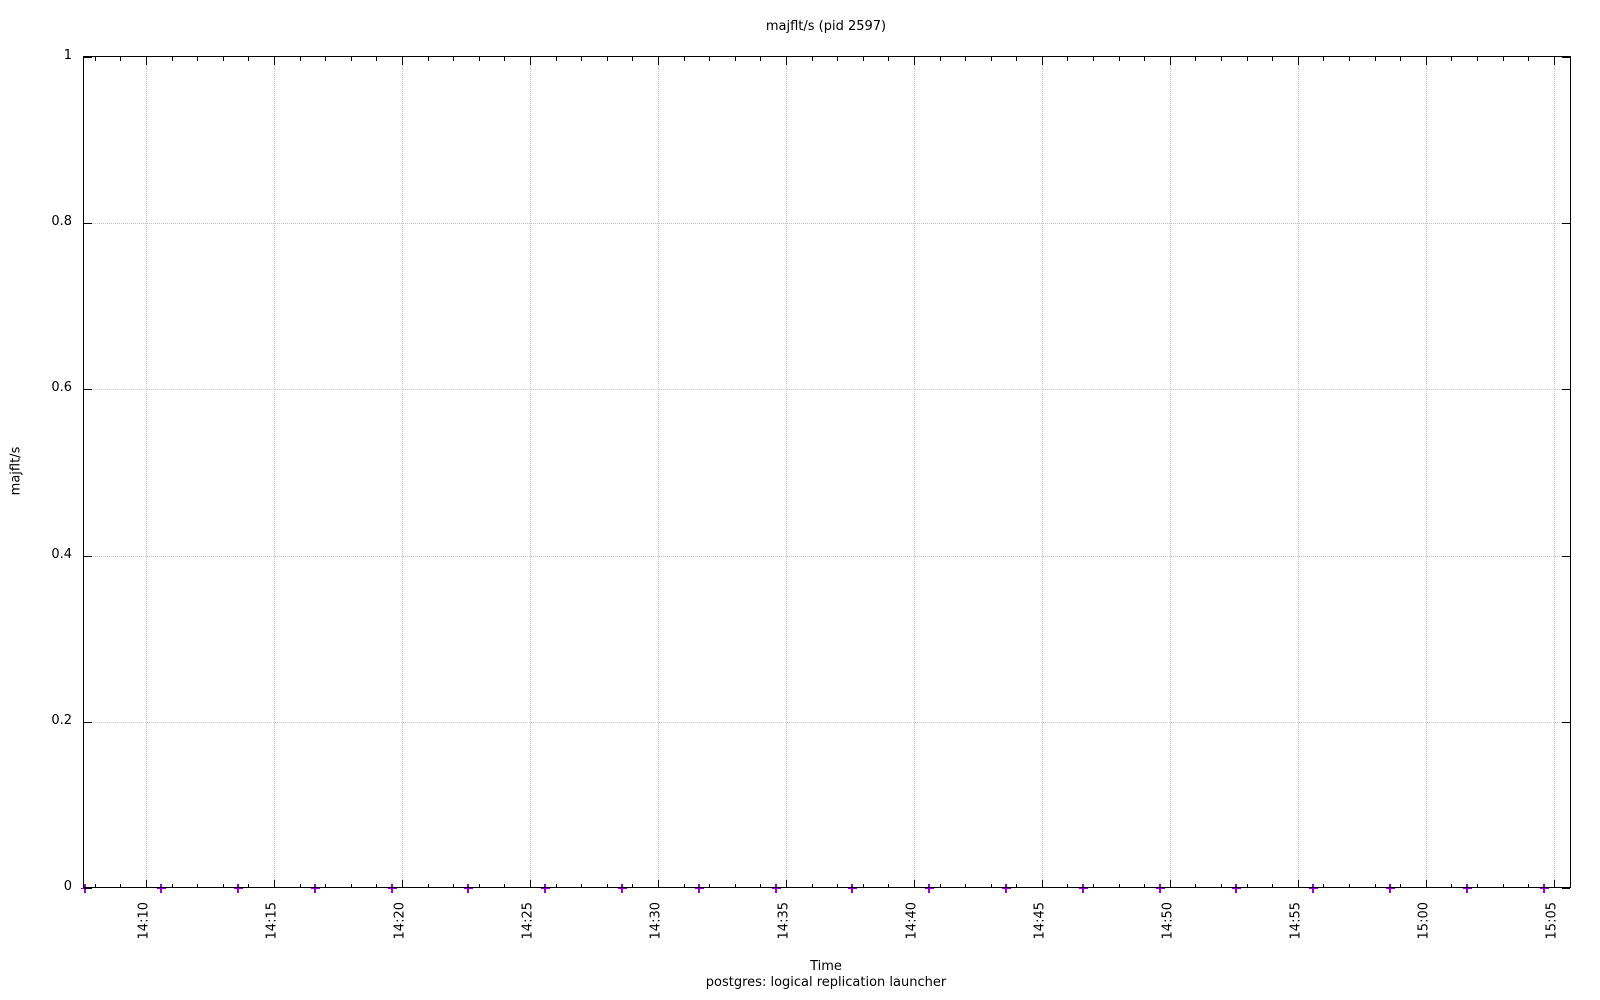 This screenshot has width=1600, height=1000. What do you see at coordinates (656, 921) in the screenshot?
I see `x-tick-label: 14:30` at bounding box center [656, 921].